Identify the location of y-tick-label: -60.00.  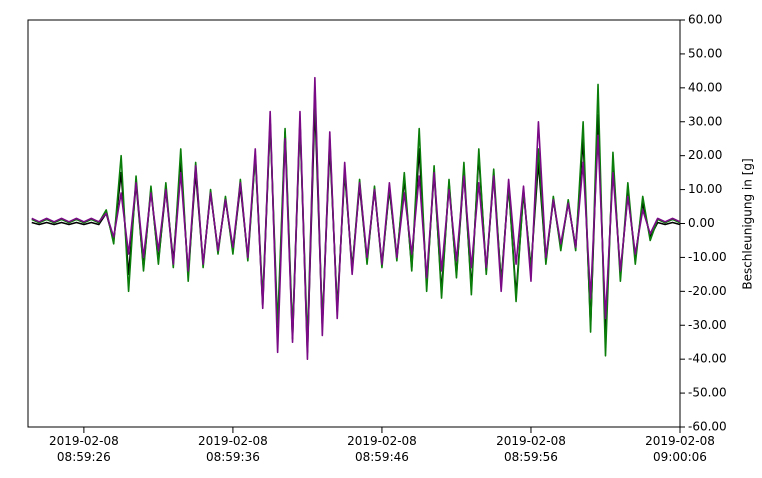
(707, 427).